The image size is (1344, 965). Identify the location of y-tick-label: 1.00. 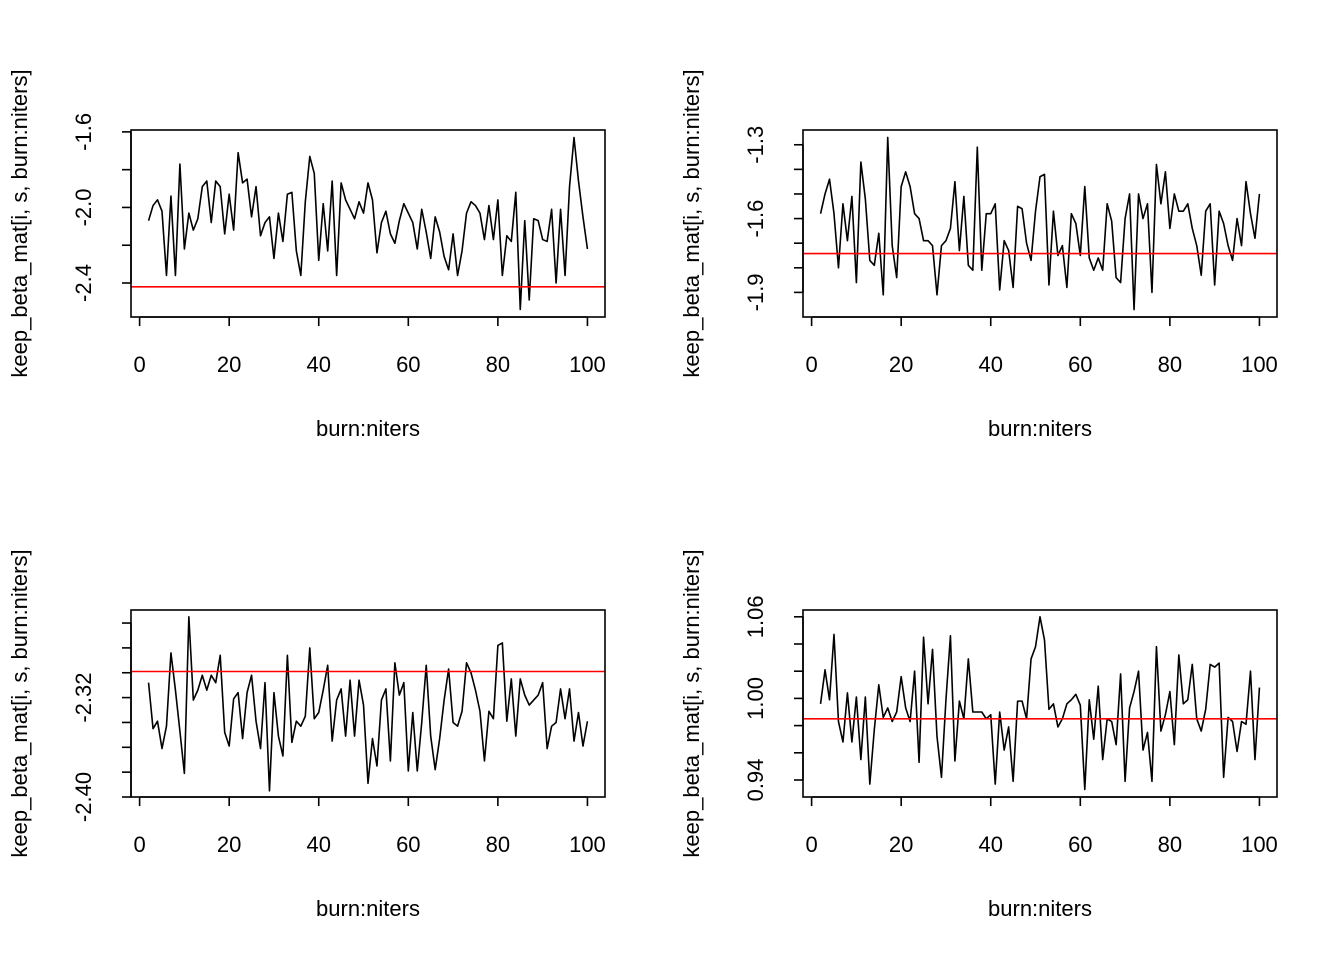
(755, 698).